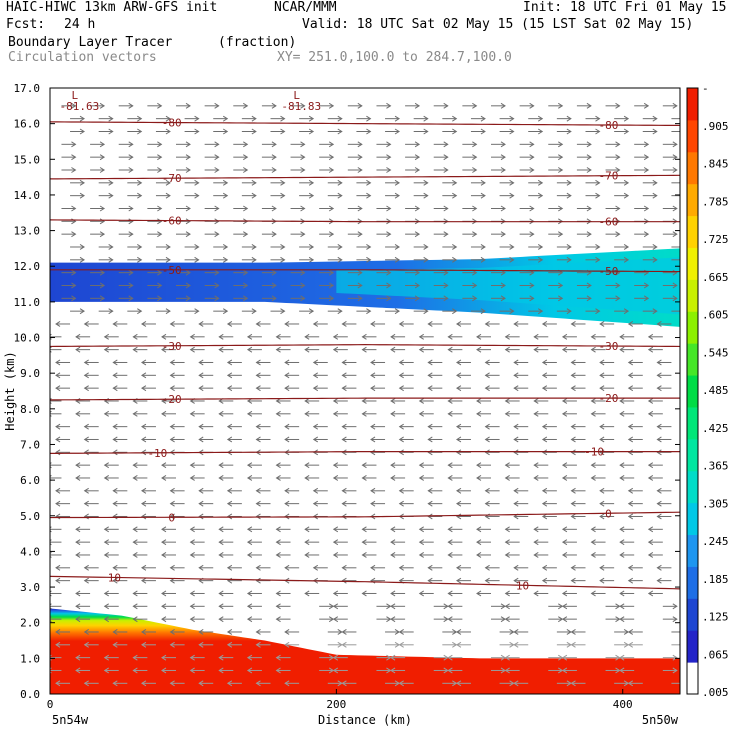 The image size is (740, 740). I want to click on cross-section-coords: XY= 251.0,100.0 to 284.7,100.0, so click(394, 57).